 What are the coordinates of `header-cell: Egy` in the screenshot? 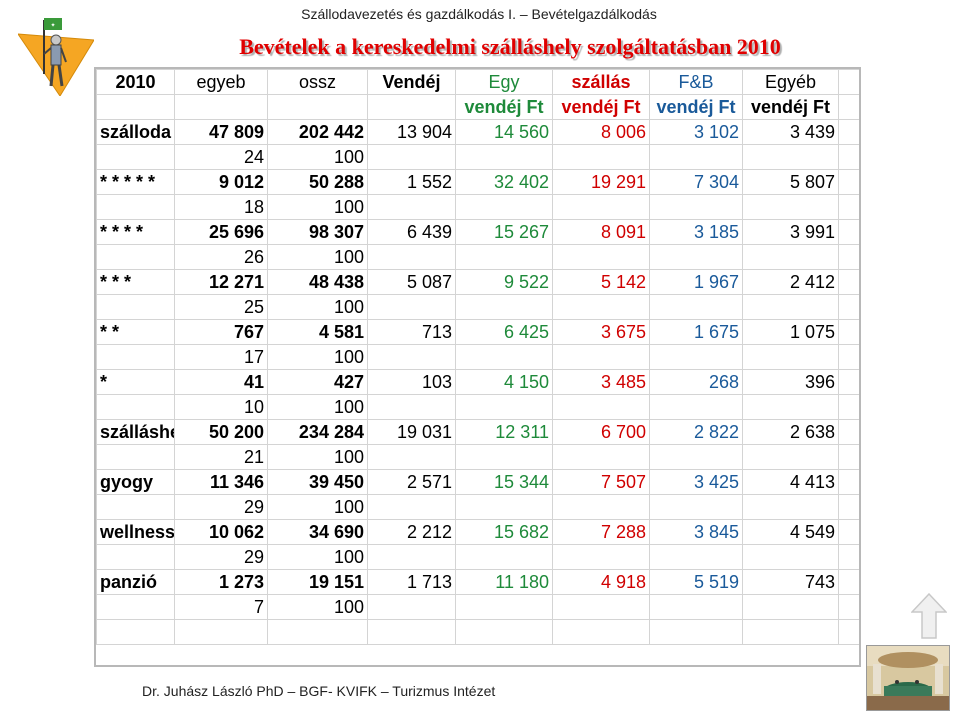 It's located at (504, 82).